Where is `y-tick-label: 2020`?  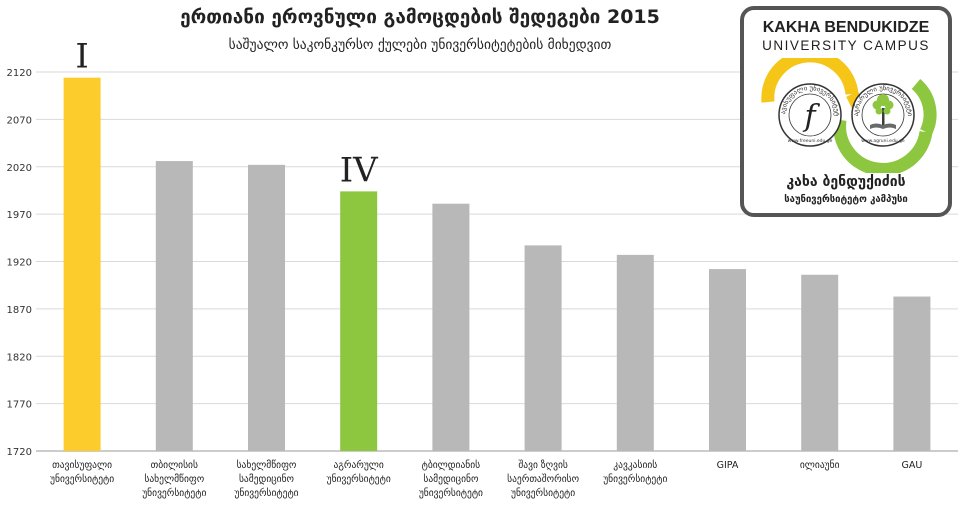 y-tick-label: 2020 is located at coordinates (19, 168).